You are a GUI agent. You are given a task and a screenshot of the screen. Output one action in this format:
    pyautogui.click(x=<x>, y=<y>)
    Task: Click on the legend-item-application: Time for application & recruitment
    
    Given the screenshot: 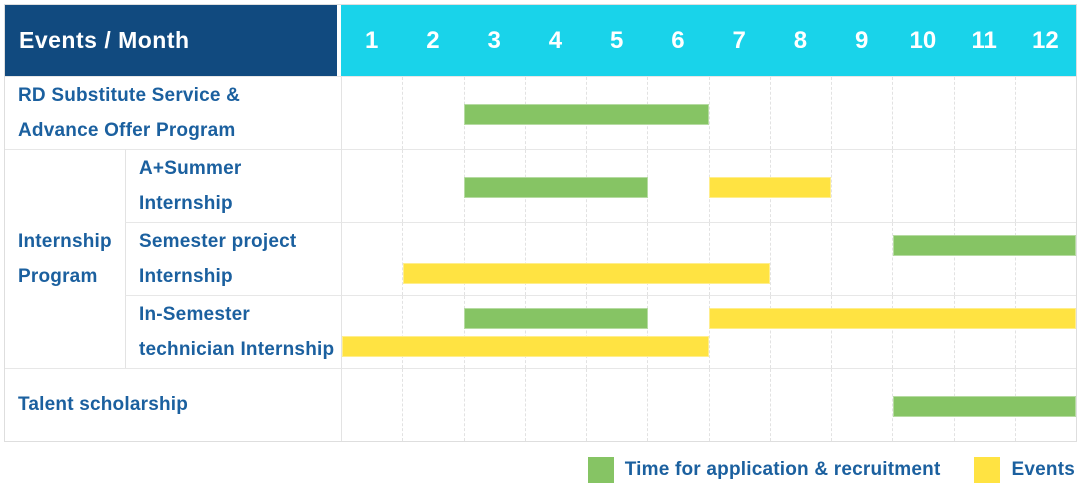 What is the action you would take?
    pyautogui.click(x=764, y=470)
    